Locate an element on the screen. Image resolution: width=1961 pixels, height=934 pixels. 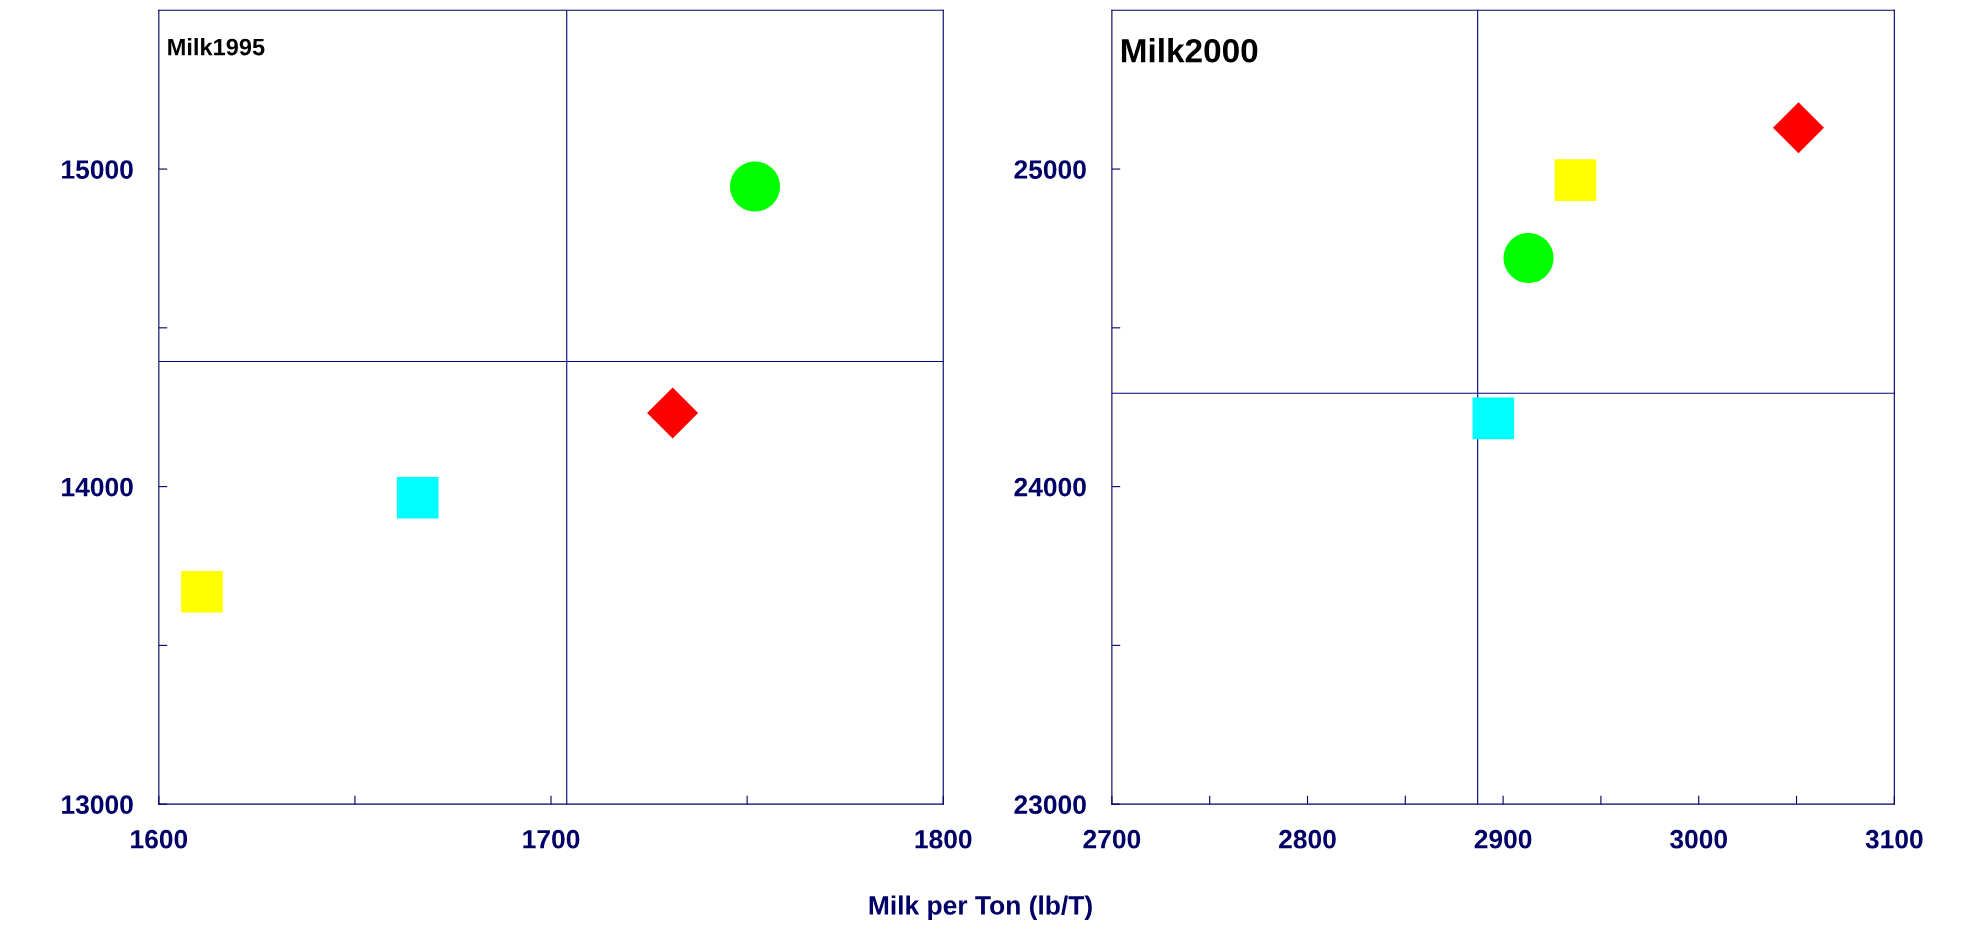
y-tick-label: 14000 is located at coordinates (97, 487).